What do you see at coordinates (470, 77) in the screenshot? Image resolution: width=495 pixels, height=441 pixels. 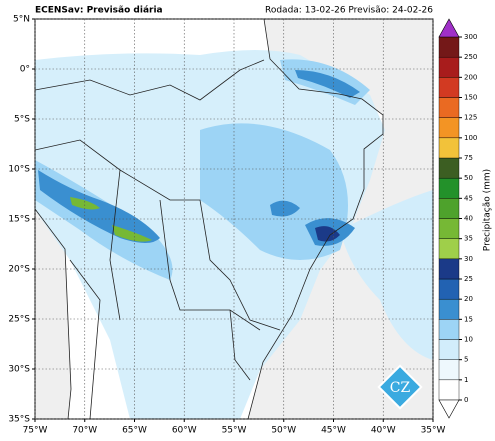 I see `colorbar-tick-label: 200` at bounding box center [470, 77].